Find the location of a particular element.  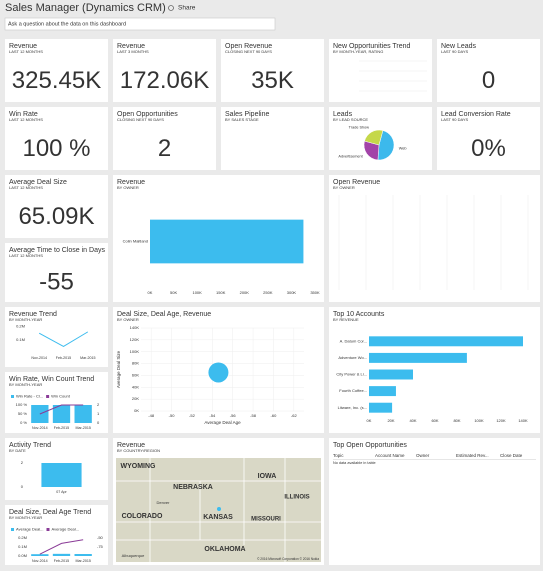

y-tick-label: 50 % is located at coordinates (23, 413).